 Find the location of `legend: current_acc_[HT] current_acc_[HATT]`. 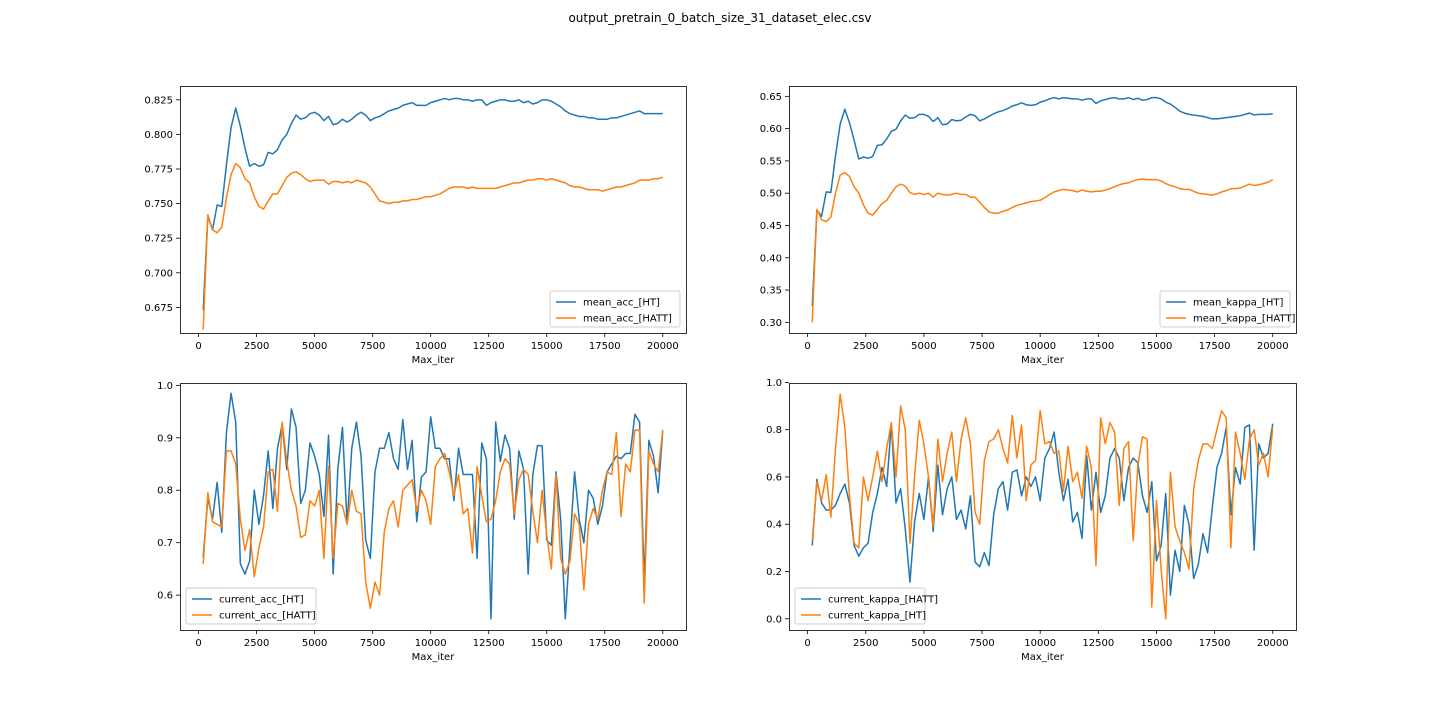

legend: current_acc_[HT] current_acc_[HATT] is located at coordinates (251, 606).